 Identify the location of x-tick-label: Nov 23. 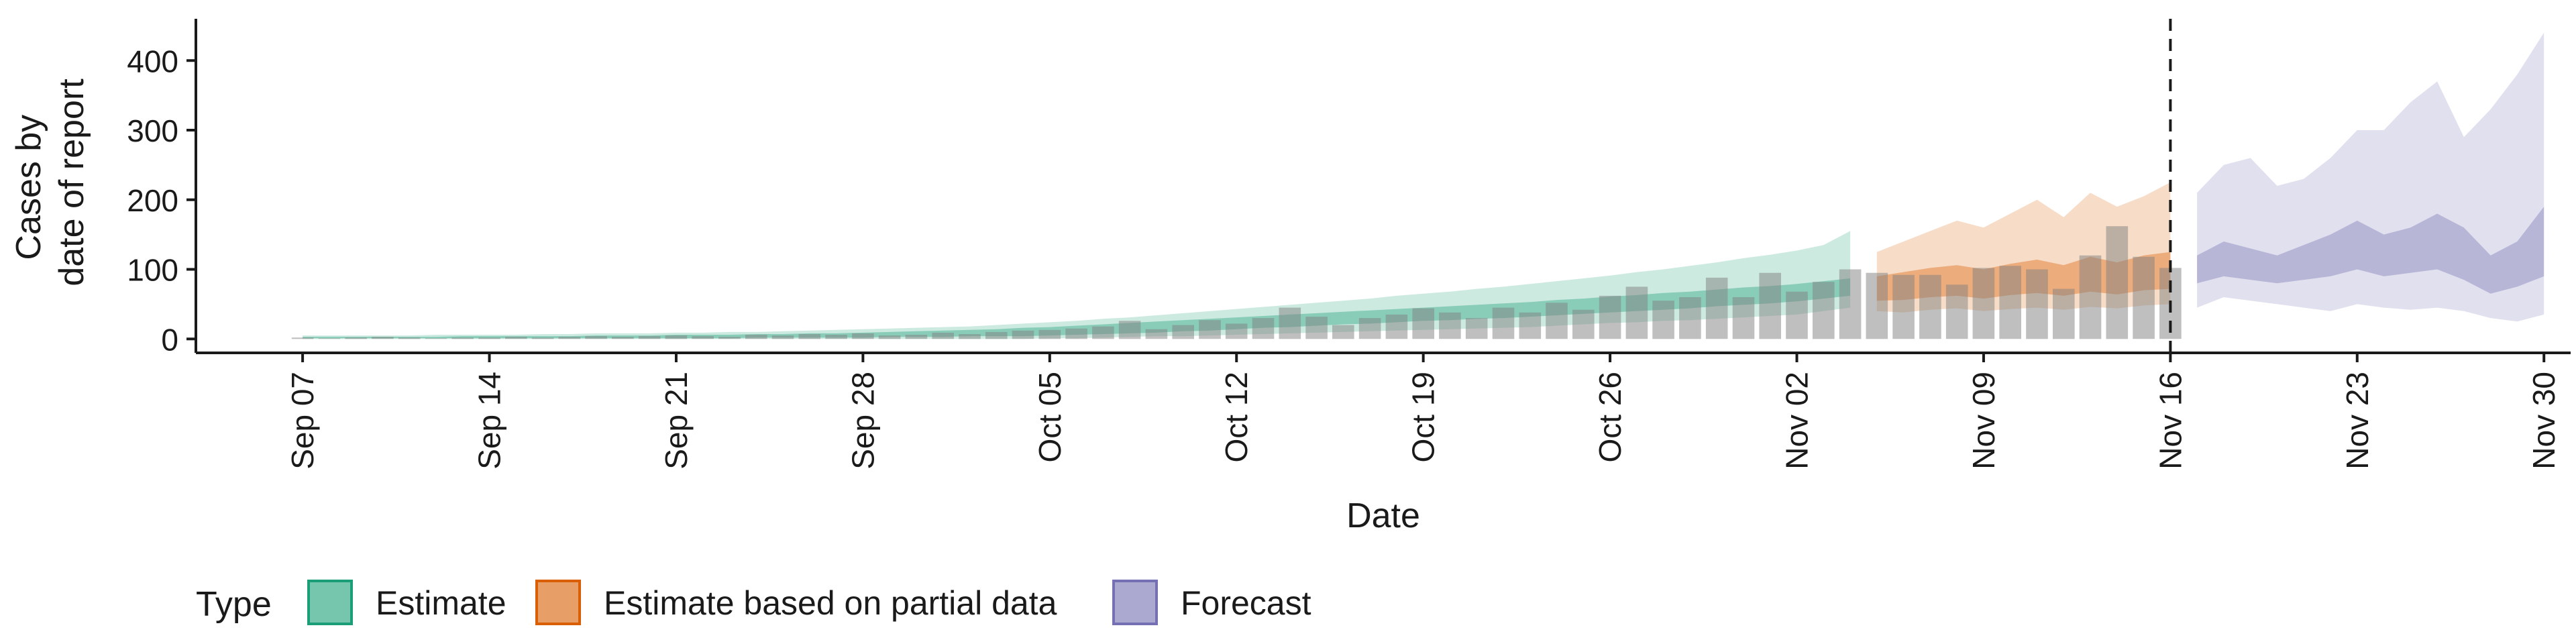
(2357, 421).